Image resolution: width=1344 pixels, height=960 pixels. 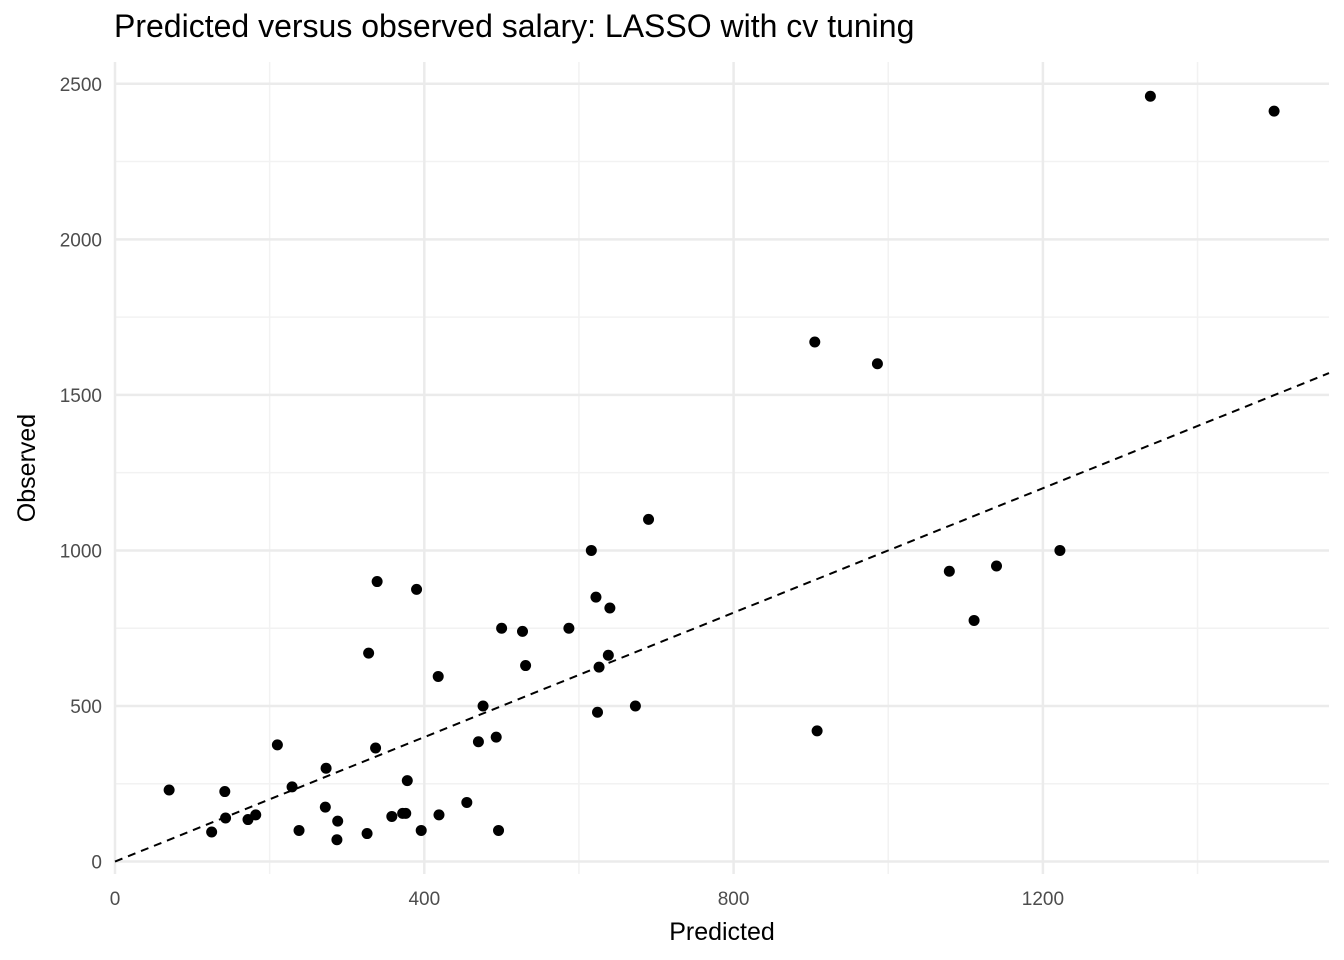 What do you see at coordinates (424, 899) in the screenshot?
I see `x-tick-label: 400` at bounding box center [424, 899].